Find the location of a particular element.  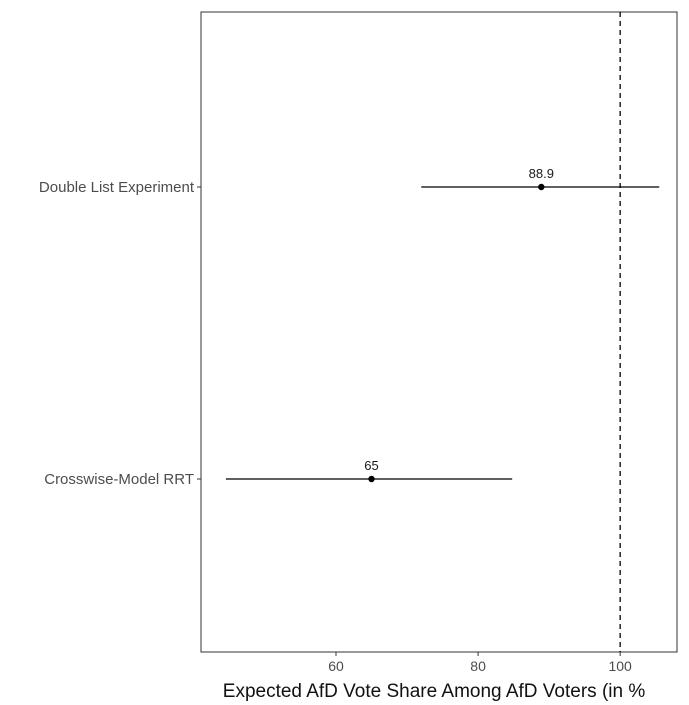

x-axis-ticks: 60 80 100 is located at coordinates (480, 663).